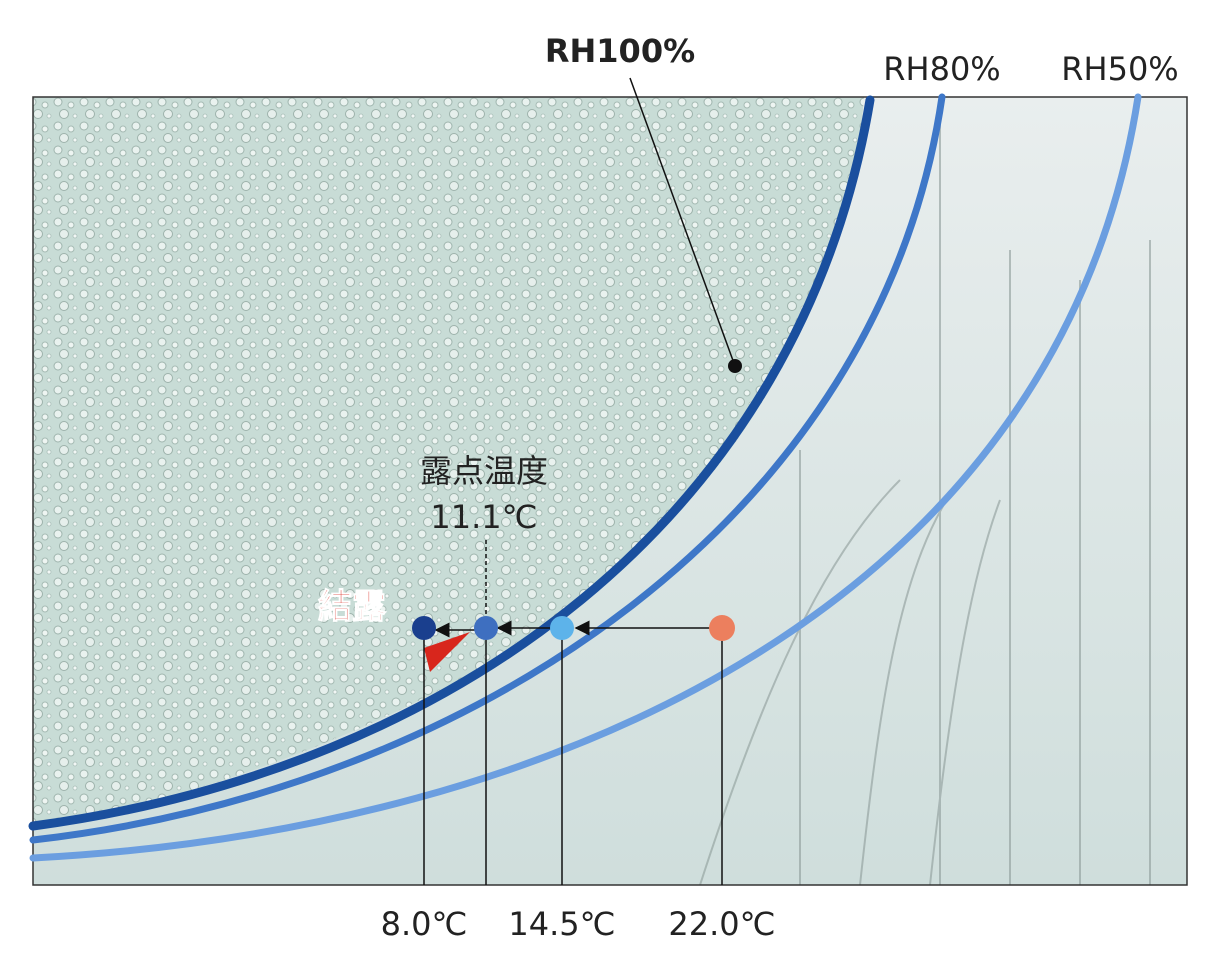  Describe the element at coordinates (424, 924) in the screenshot. I see `temperature-label: 8.0℃` at that location.